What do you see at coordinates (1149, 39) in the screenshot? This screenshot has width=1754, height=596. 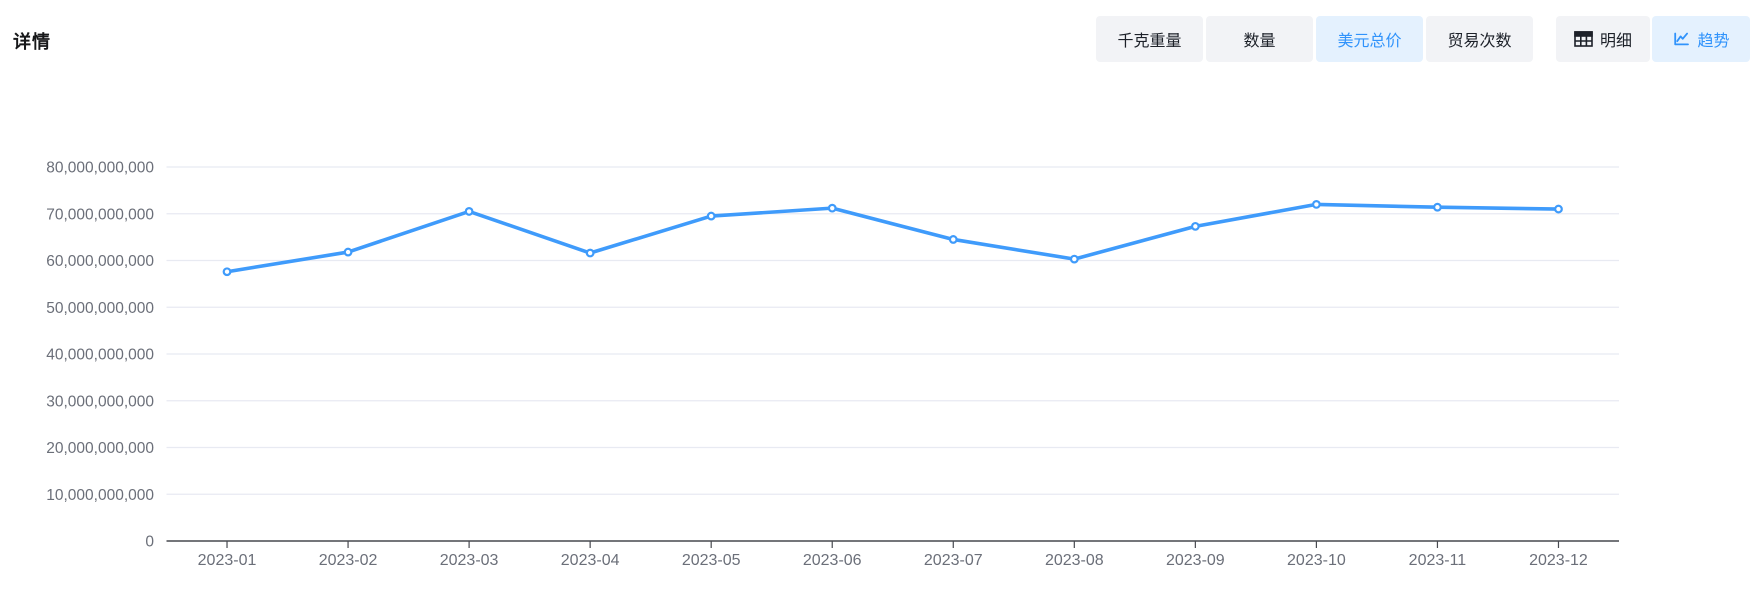 I see `metric-button-kg-weight: 千克重量` at bounding box center [1149, 39].